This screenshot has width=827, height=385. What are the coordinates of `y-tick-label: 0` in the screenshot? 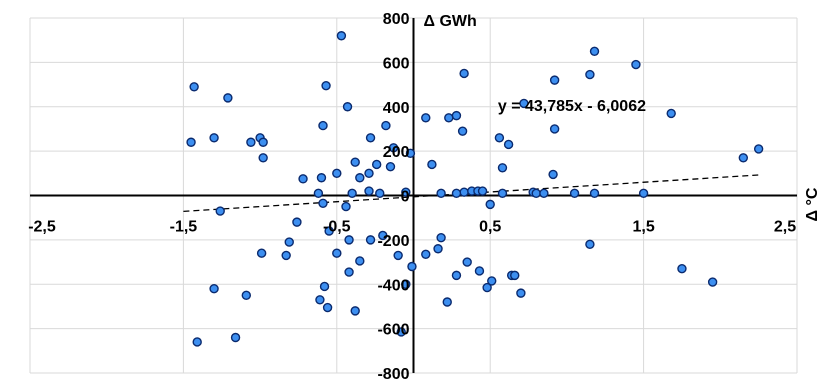 It's located at (405, 197).